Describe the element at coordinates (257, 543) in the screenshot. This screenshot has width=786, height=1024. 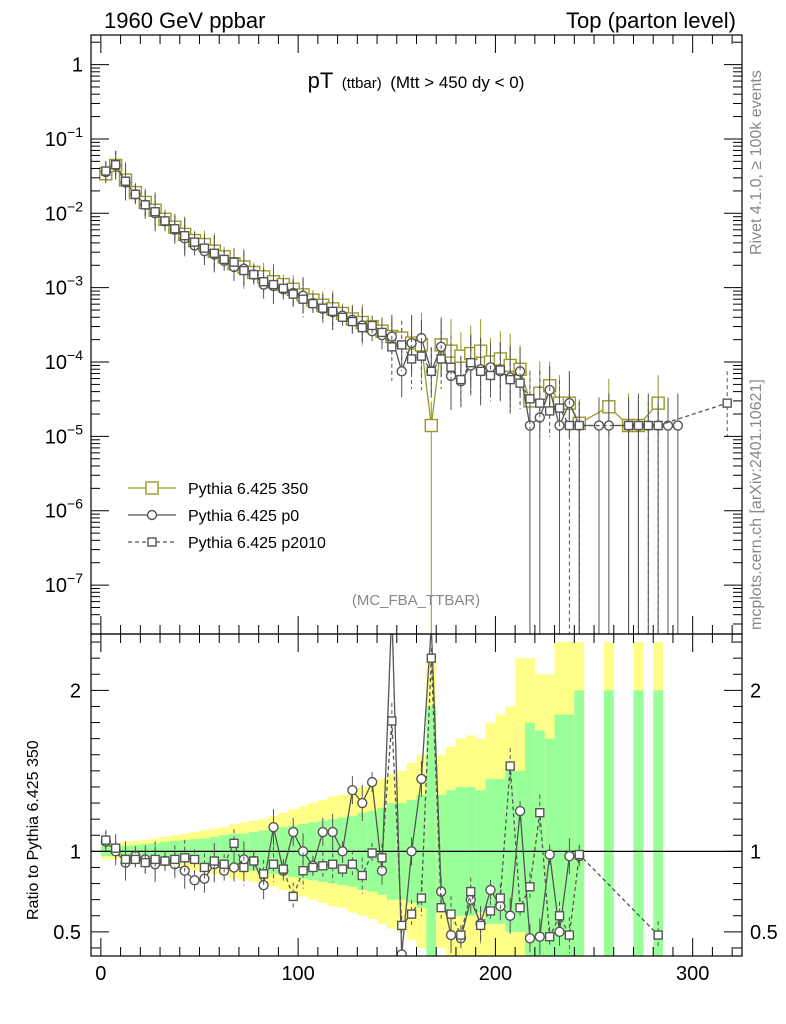
I see `legend-label: Pythia 6.425 p2010` at that location.